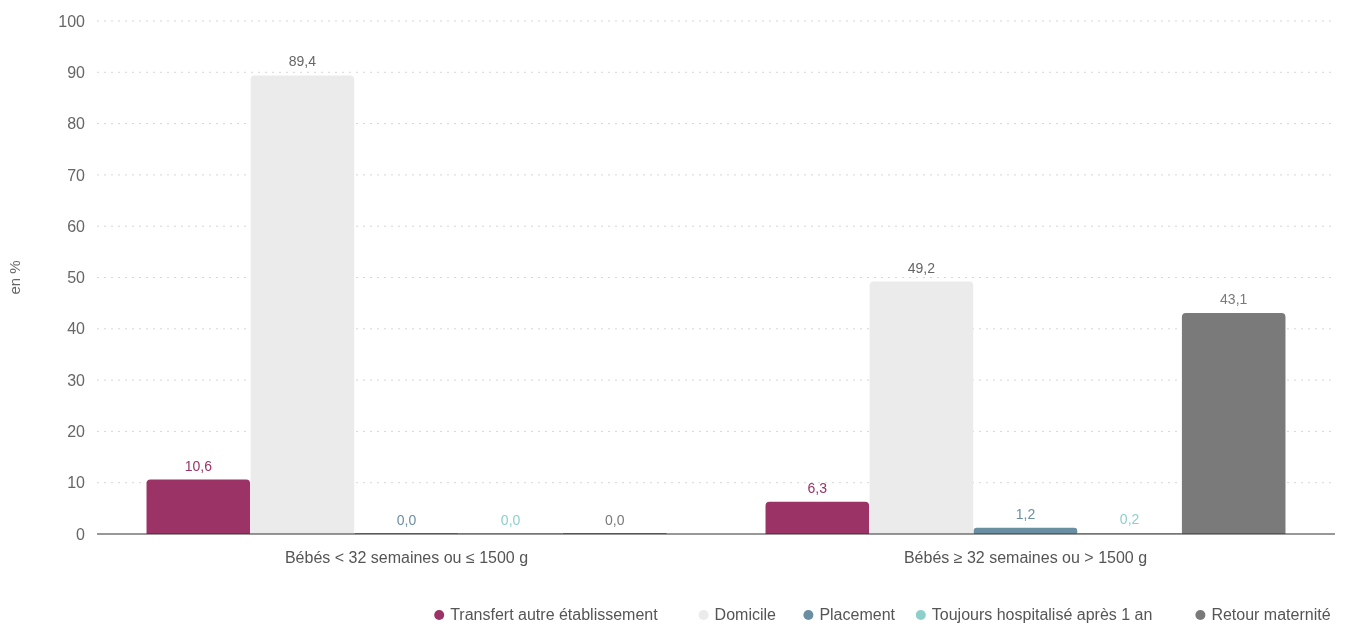 This screenshot has height=632, width=1353. Describe the element at coordinates (1025, 513) in the screenshot. I see `data-label: 1,2` at that location.